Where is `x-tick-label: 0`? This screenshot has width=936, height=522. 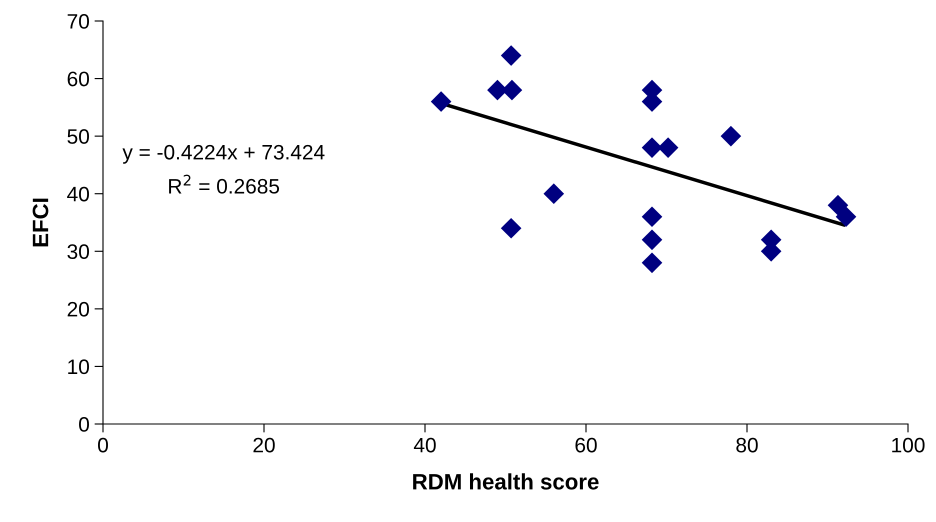 x-tick-label: 0 is located at coordinates (103, 445).